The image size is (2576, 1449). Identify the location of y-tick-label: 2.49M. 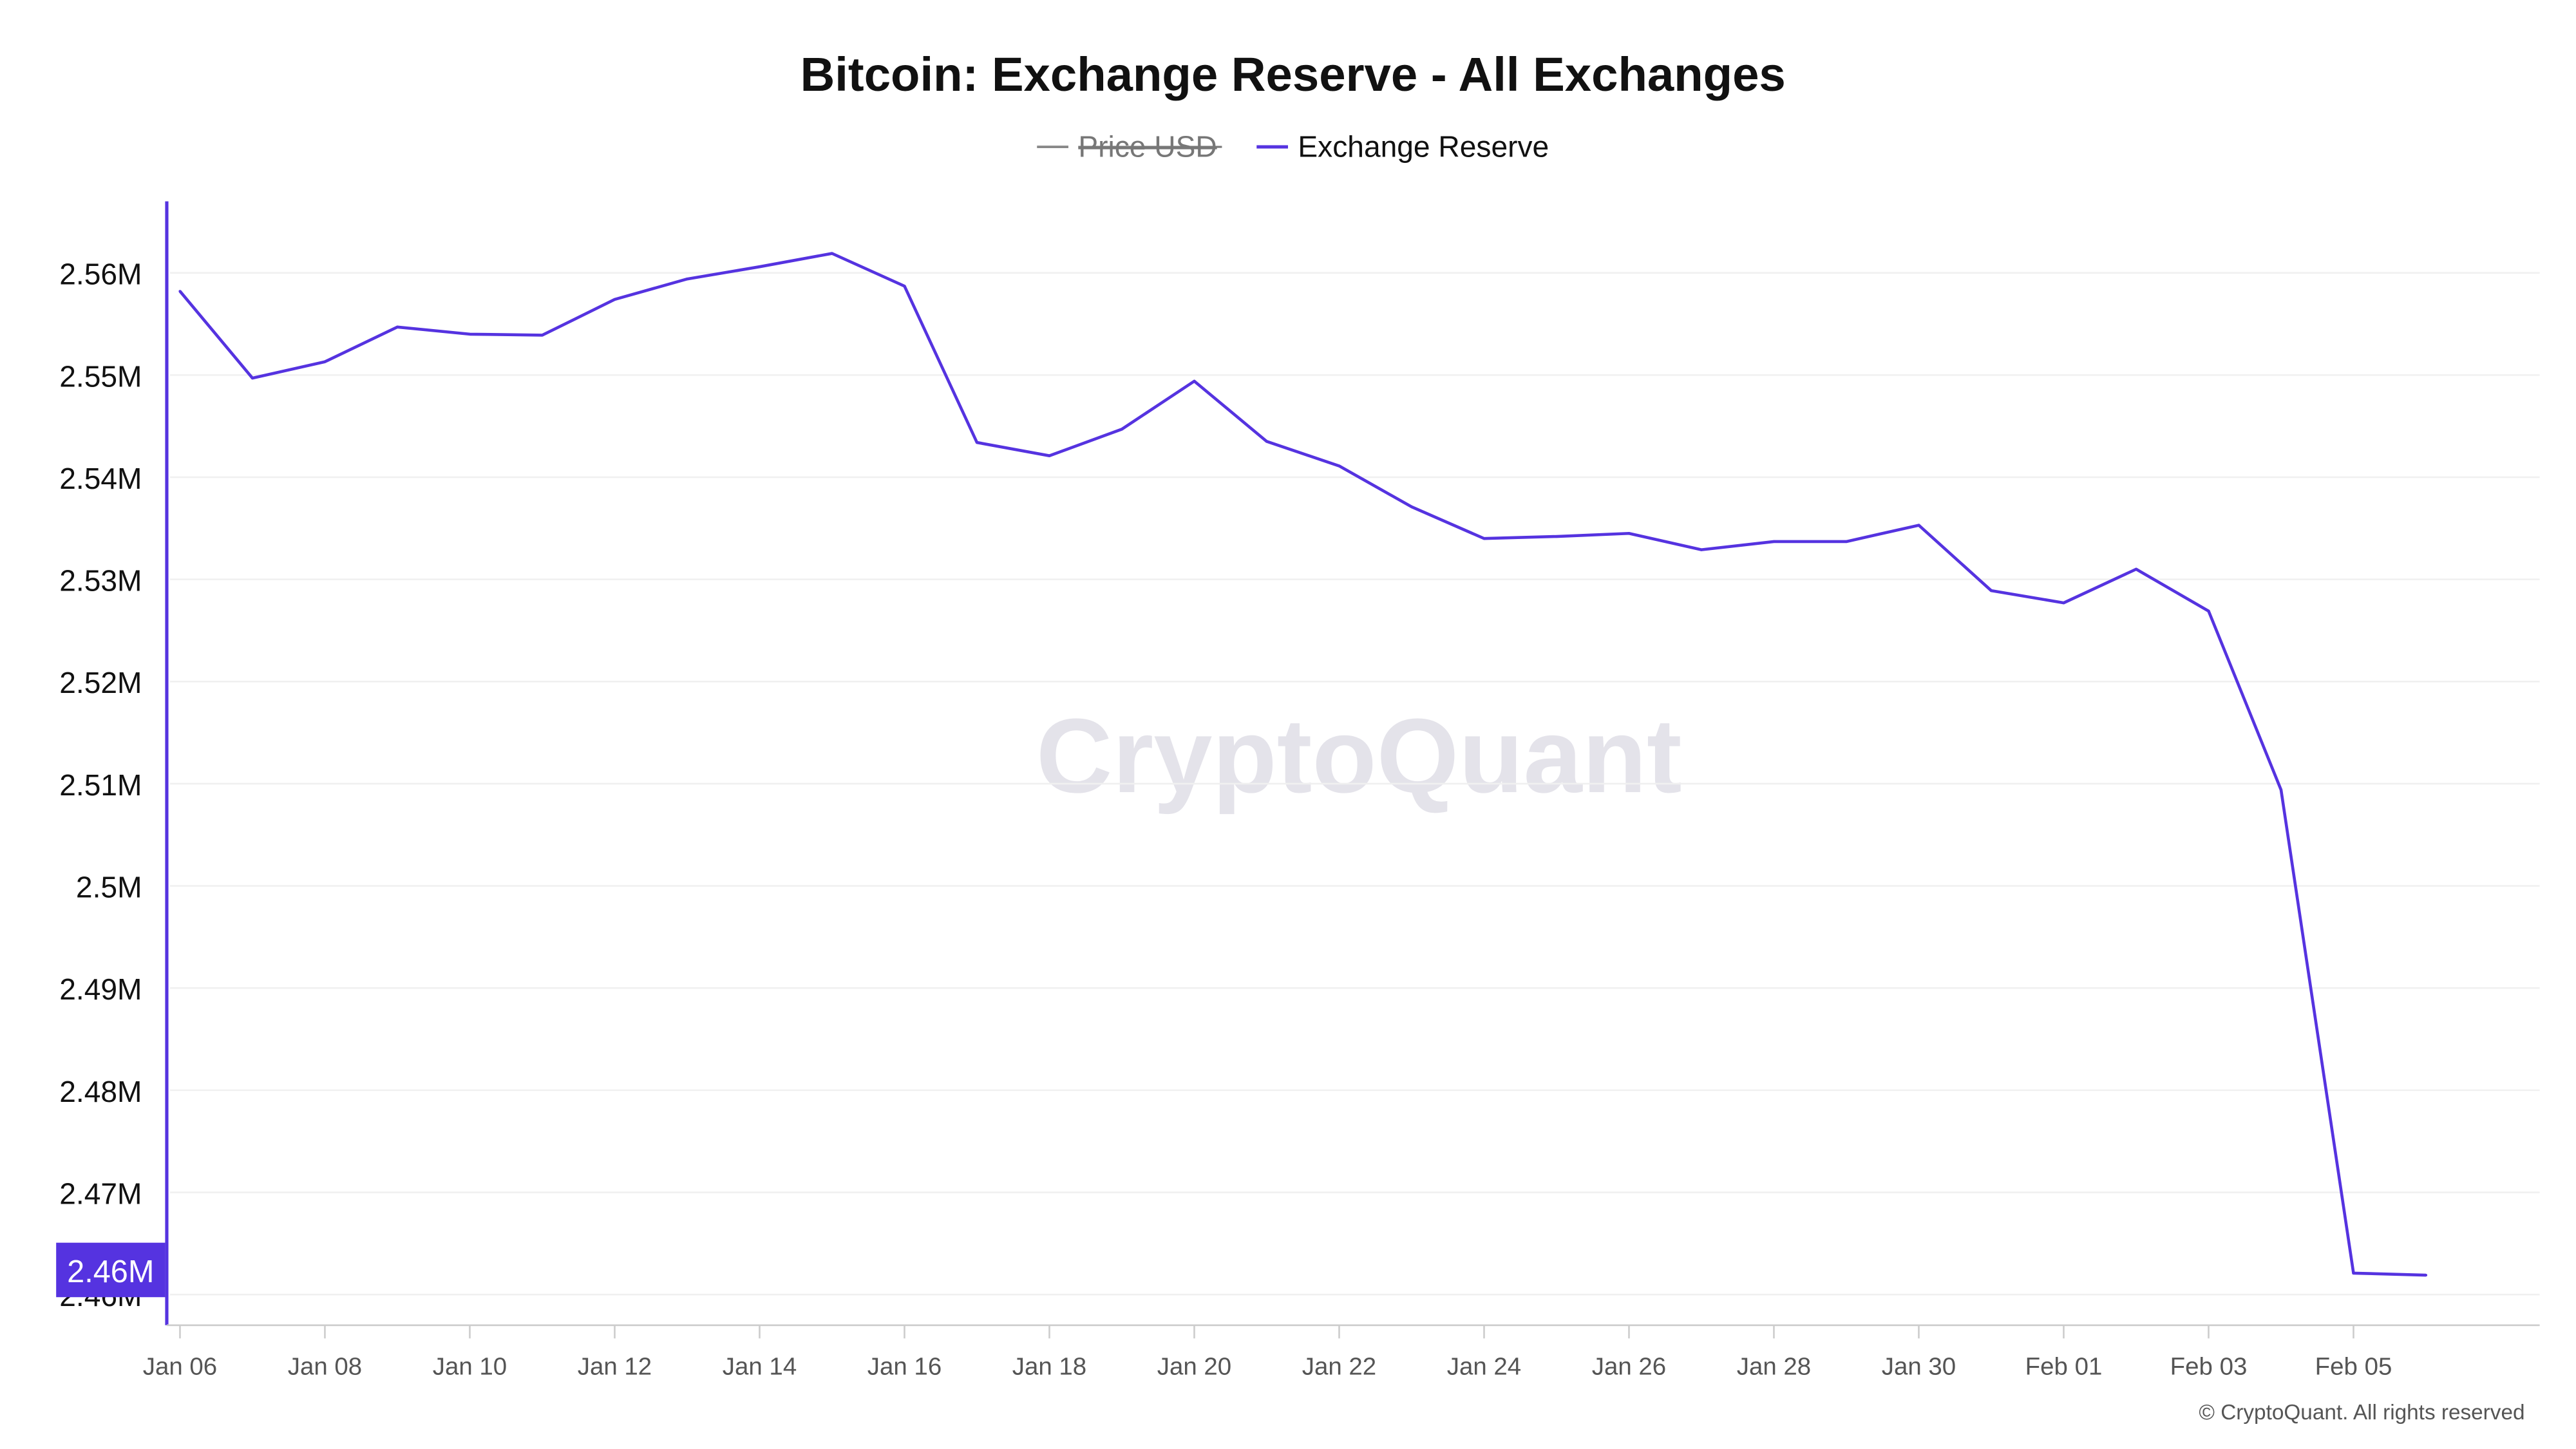
(100, 989).